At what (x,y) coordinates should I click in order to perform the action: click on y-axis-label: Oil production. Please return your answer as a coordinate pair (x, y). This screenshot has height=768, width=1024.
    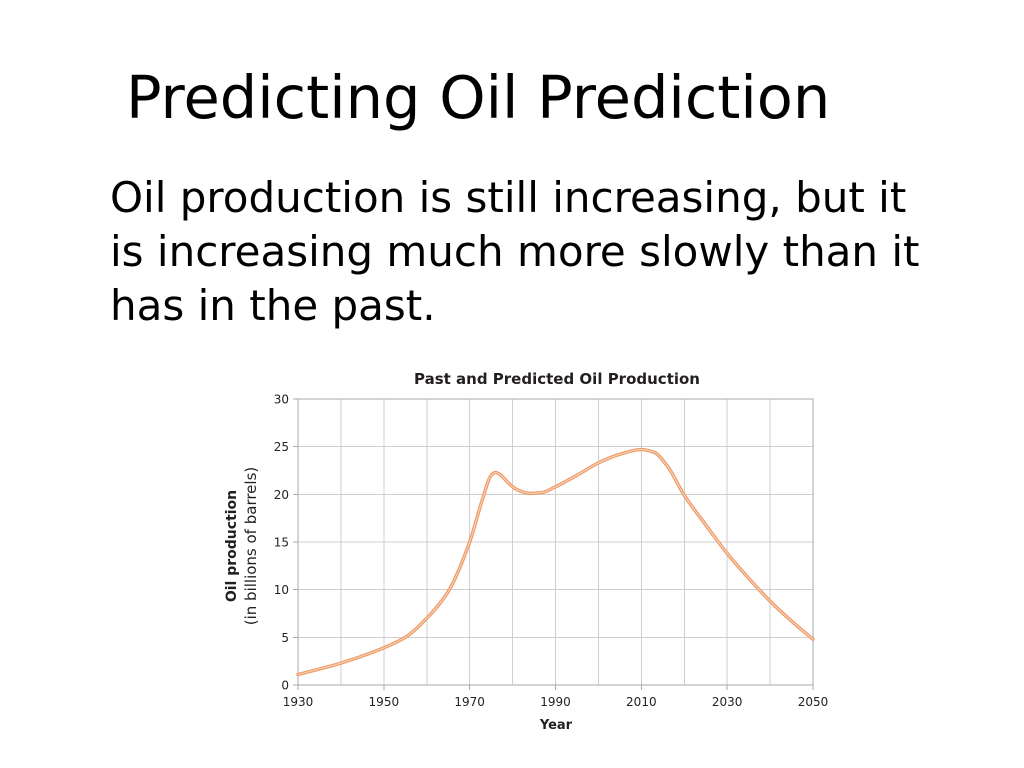
    Looking at the image, I should click on (232, 546).